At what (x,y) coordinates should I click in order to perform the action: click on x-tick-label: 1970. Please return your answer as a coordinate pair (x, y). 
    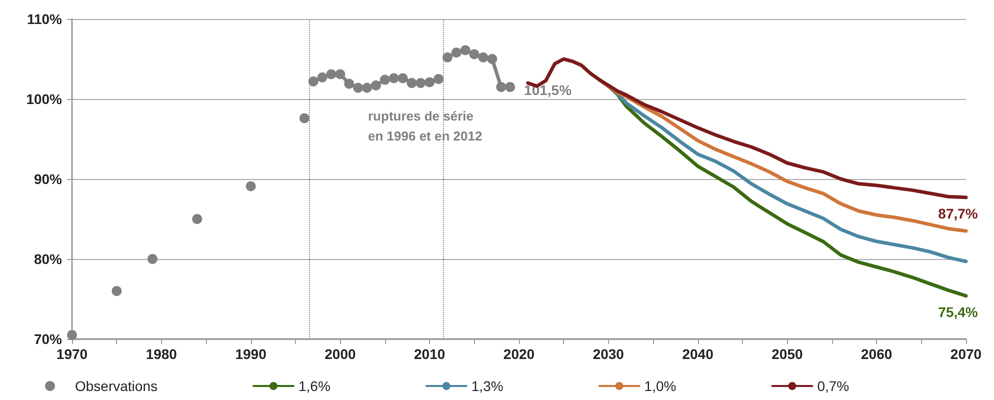
    Looking at the image, I should click on (72, 354).